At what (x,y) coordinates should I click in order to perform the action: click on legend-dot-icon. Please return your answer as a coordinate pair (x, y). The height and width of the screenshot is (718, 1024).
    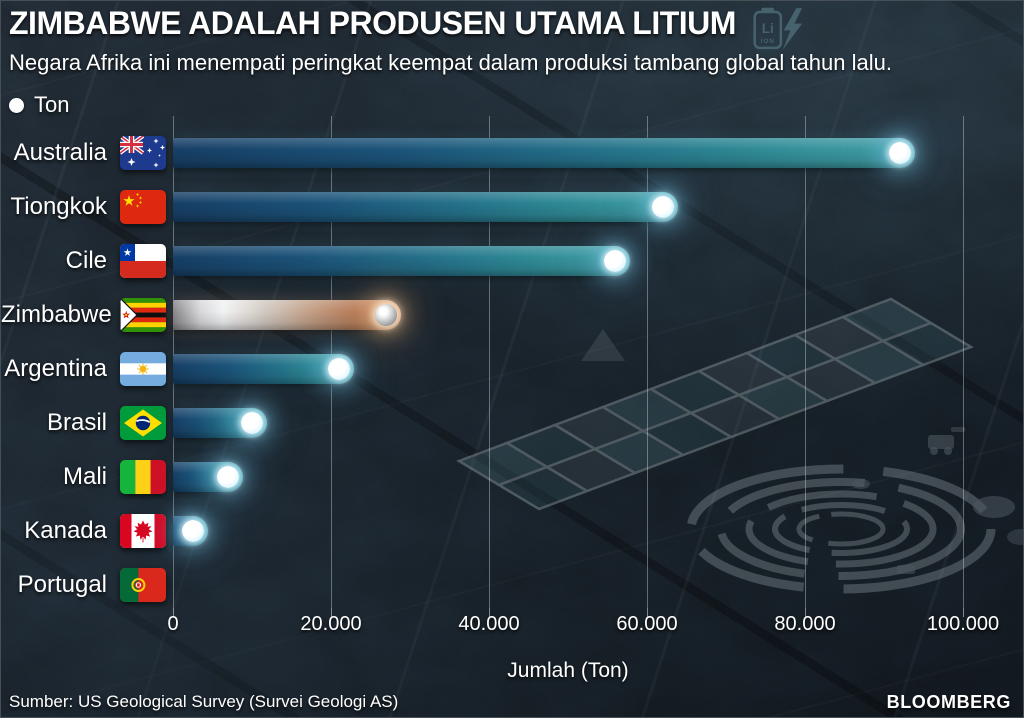
    Looking at the image, I should click on (16, 105).